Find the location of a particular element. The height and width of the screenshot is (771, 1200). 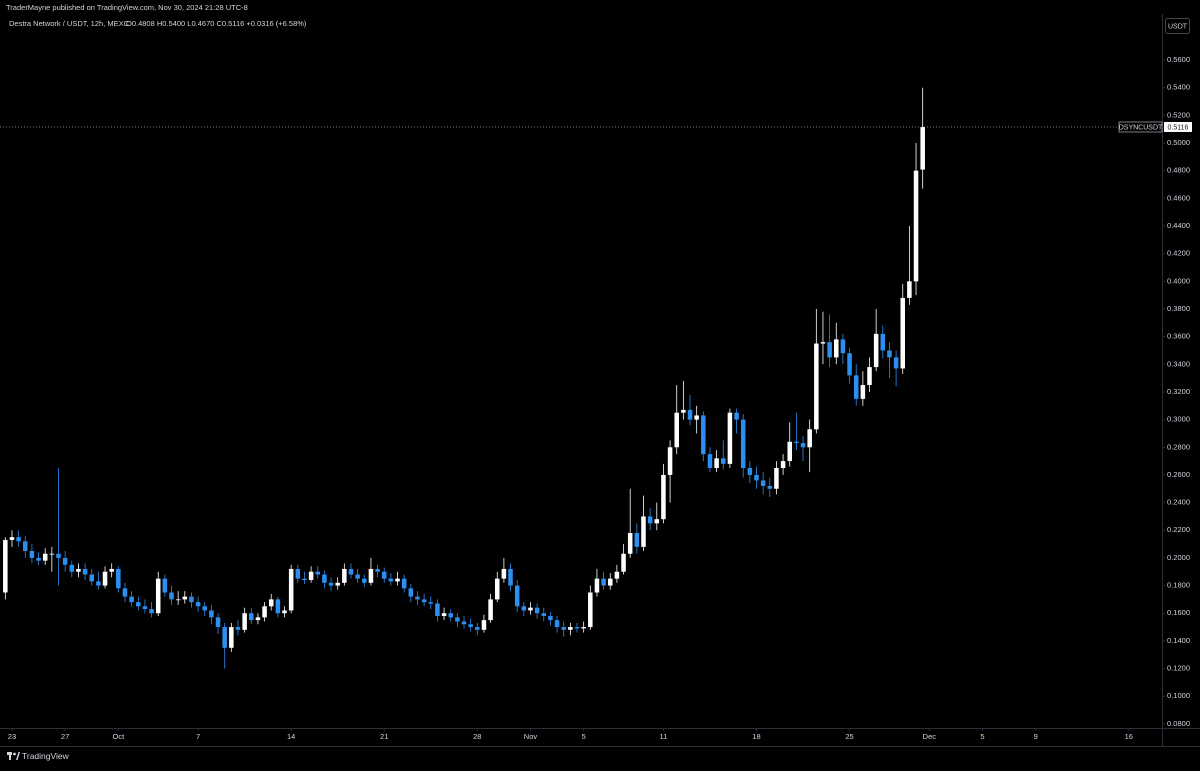

y-tick-label: 0.2600 is located at coordinates (1178, 474).